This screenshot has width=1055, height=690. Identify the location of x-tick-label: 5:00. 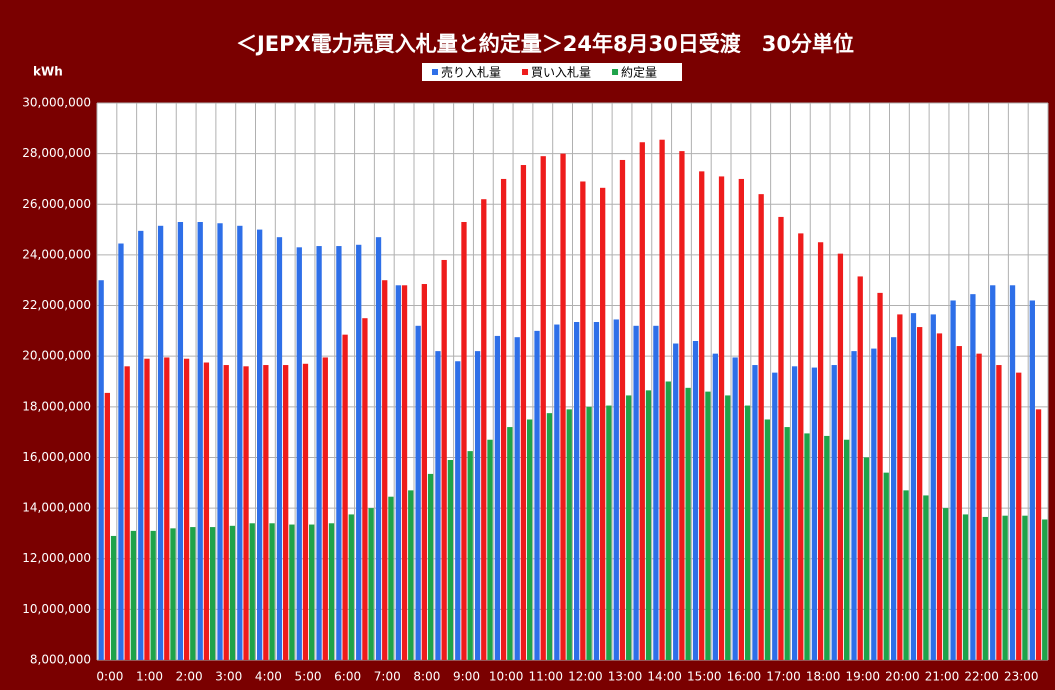
(308, 677).